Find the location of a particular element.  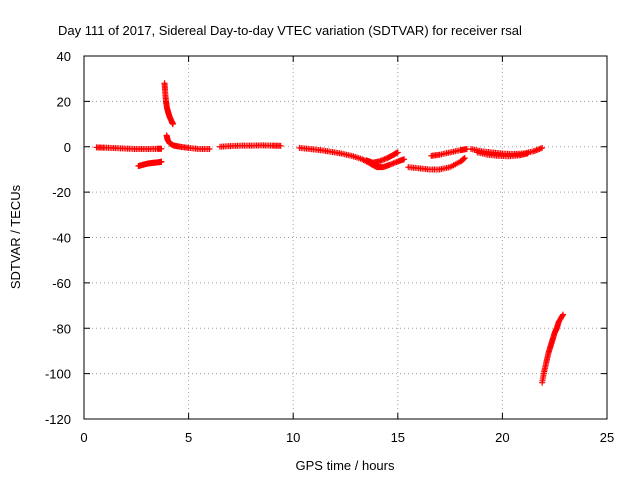

x-tick-label: 15 is located at coordinates (398, 437).